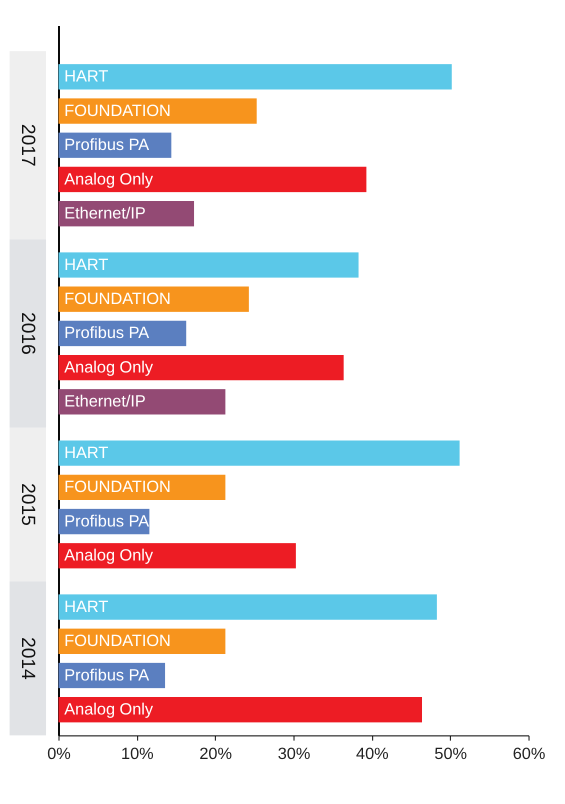  What do you see at coordinates (137, 753) in the screenshot?
I see `x-tick-label: 10%` at bounding box center [137, 753].